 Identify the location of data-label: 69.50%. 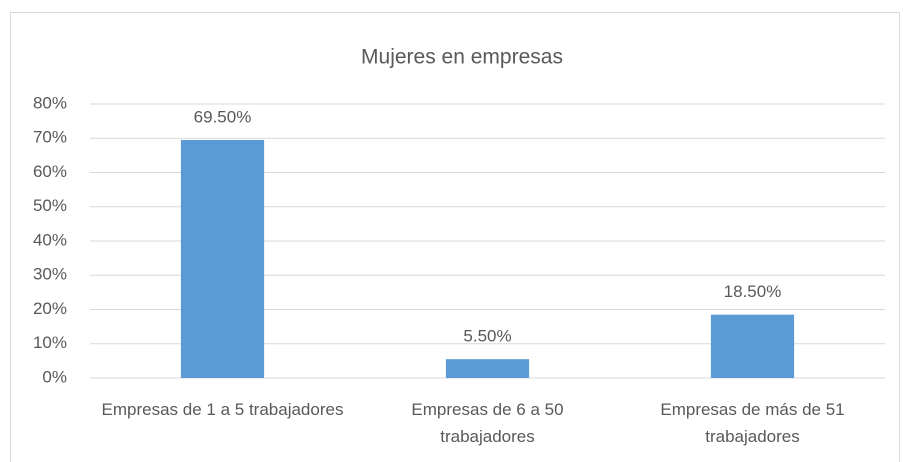
(223, 116).